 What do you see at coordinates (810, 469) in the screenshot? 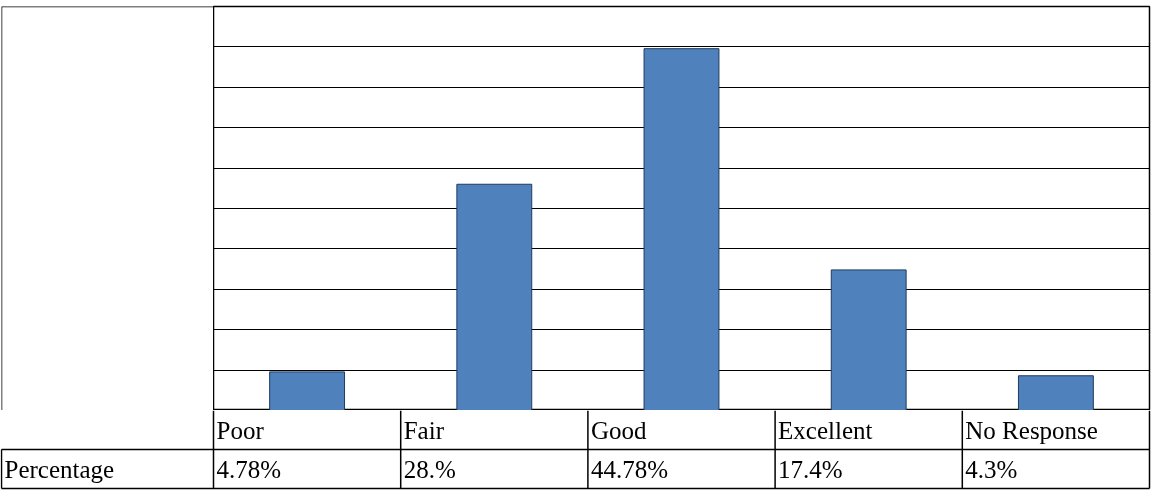
I see `data-label: 17.4%` at bounding box center [810, 469].